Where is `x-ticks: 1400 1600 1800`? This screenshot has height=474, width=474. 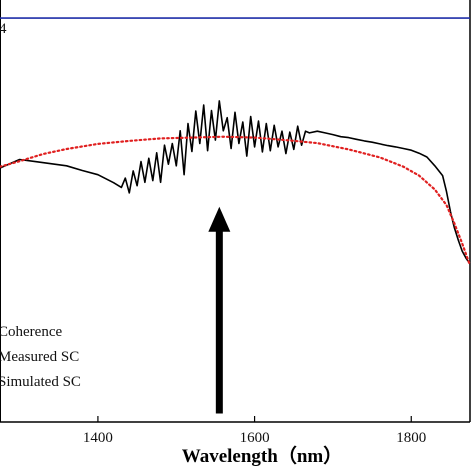 x-ticks: 1400 1600 1800 is located at coordinates (254, 431).